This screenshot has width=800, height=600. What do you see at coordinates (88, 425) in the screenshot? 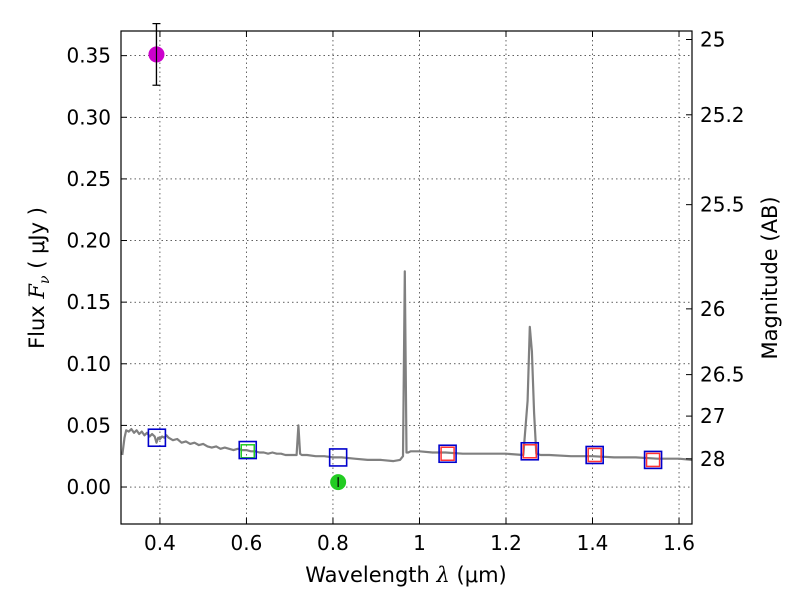
I see `y-tick-label: 0.05` at bounding box center [88, 425].